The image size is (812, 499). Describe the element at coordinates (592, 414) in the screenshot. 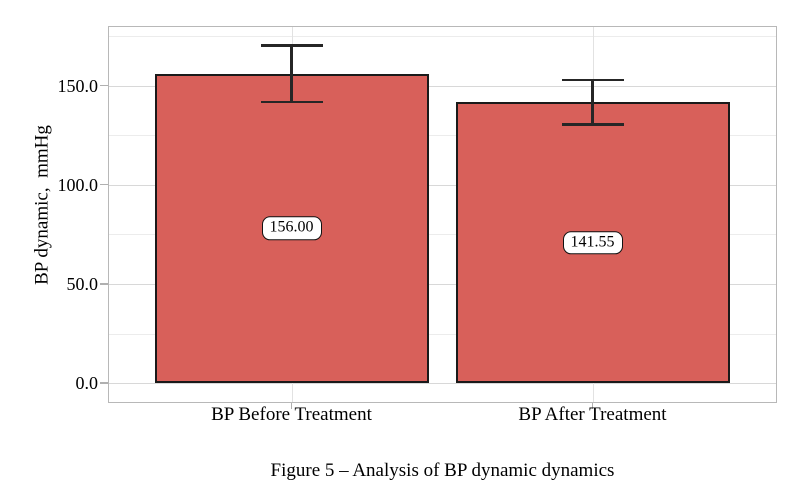

I see `category-label: BP After Treatment` at that location.